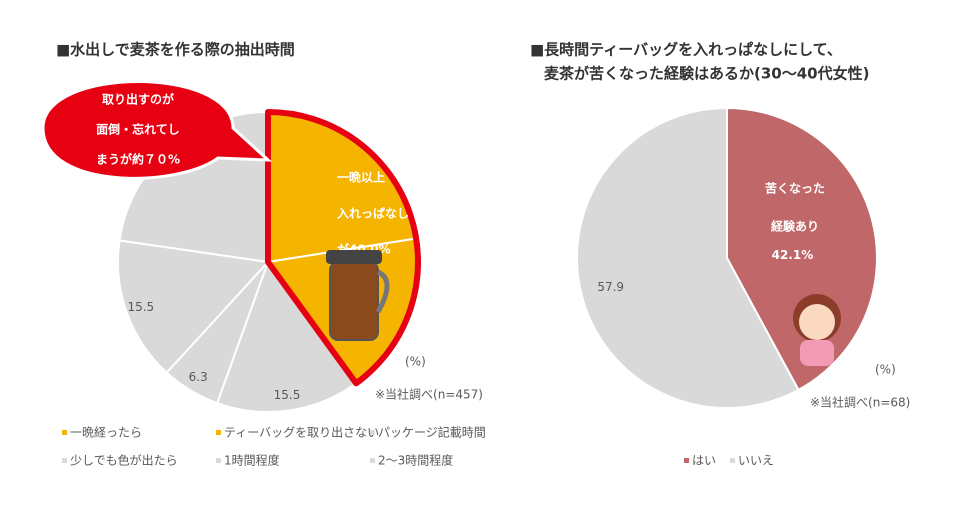  What do you see at coordinates (860, 402) in the screenshot?
I see `source-note: ※当社調べ(n=68)` at bounding box center [860, 402].